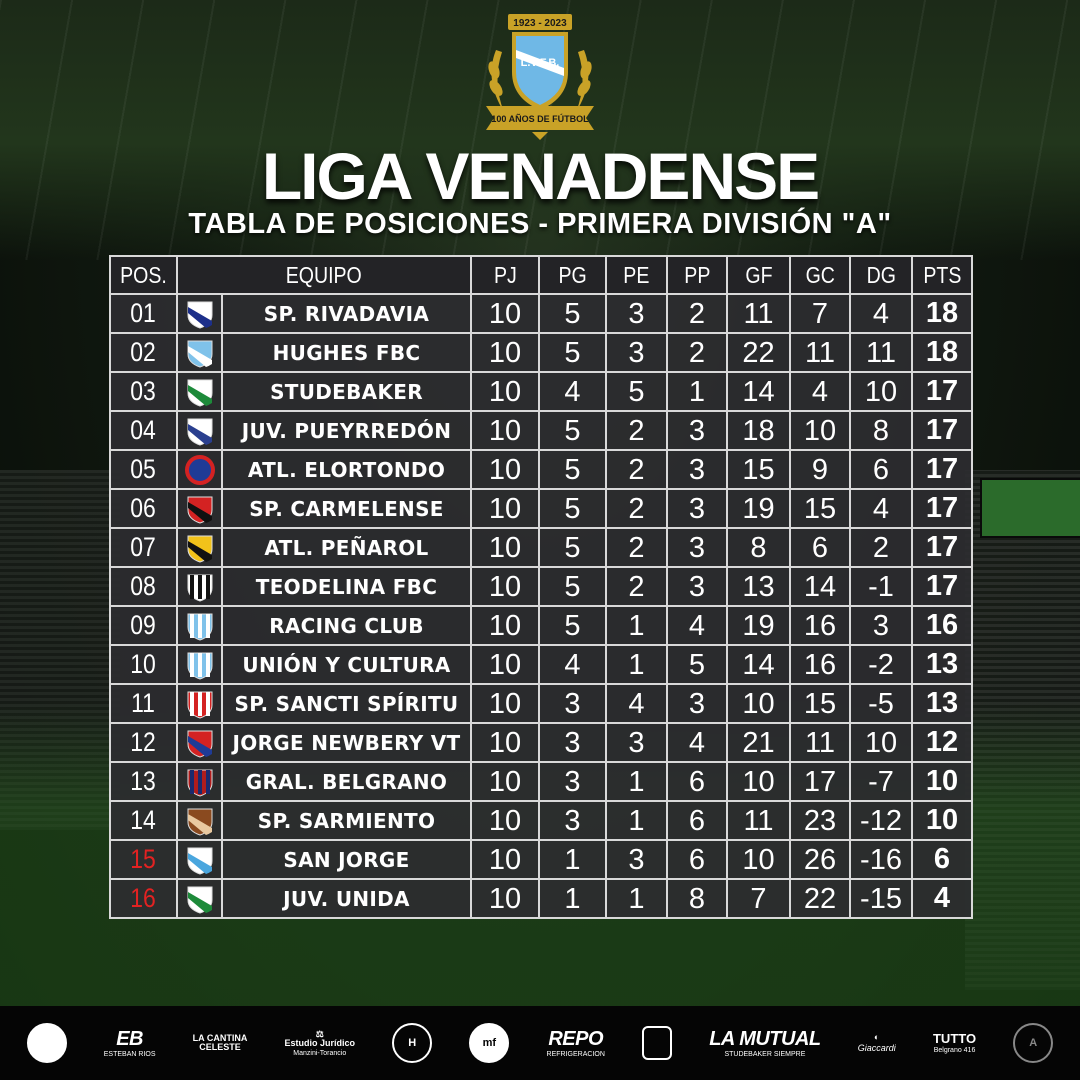 The width and height of the screenshot is (1080, 1080). Describe the element at coordinates (820, 820) in the screenshot. I see `cell-gc: 23` at that location.